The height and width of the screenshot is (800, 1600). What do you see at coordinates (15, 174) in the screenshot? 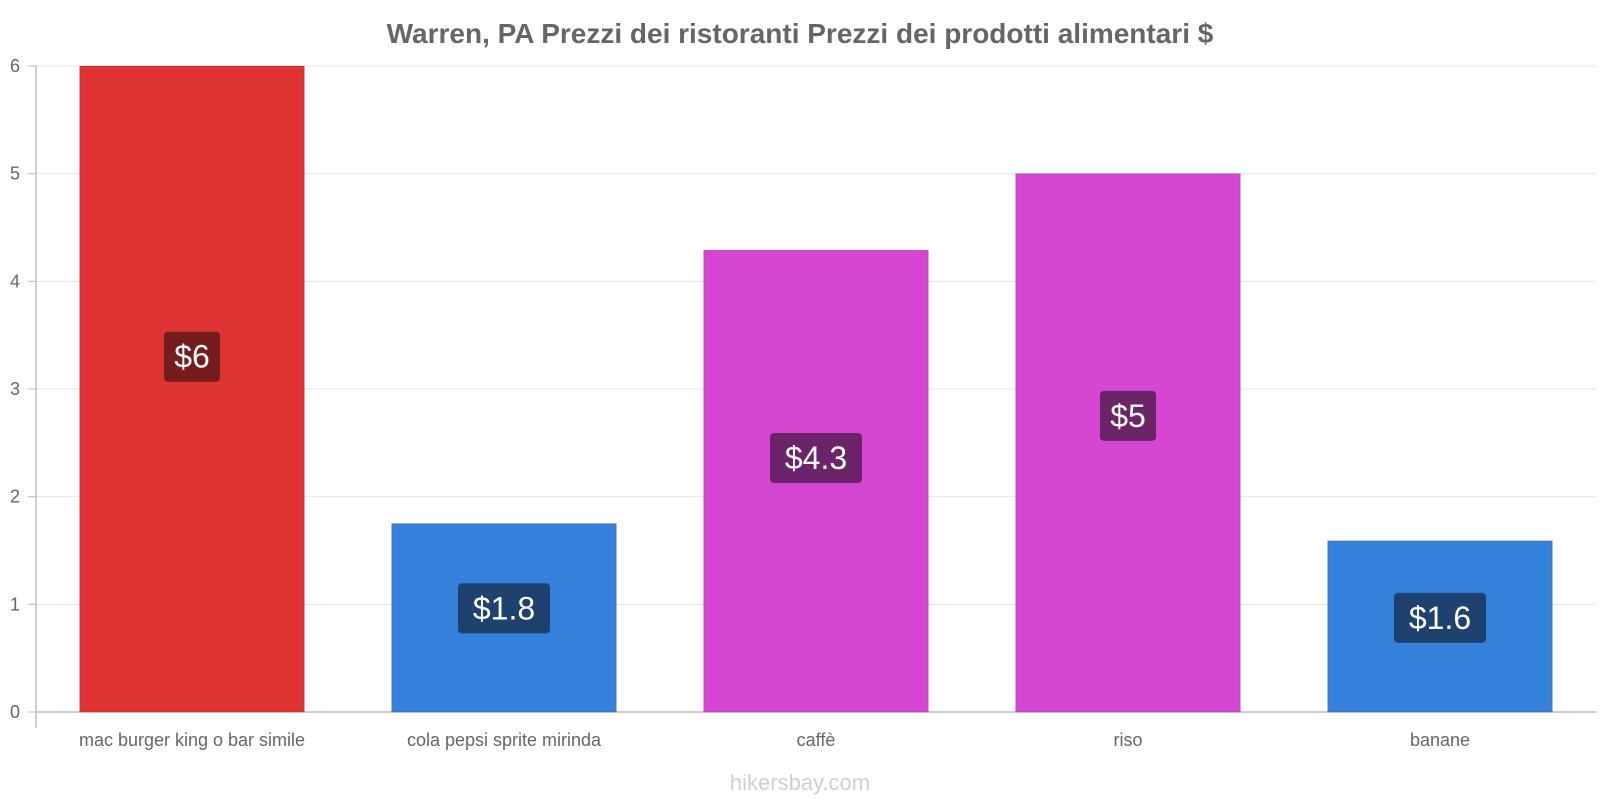
I see `y-tick-label: 5` at bounding box center [15, 174].